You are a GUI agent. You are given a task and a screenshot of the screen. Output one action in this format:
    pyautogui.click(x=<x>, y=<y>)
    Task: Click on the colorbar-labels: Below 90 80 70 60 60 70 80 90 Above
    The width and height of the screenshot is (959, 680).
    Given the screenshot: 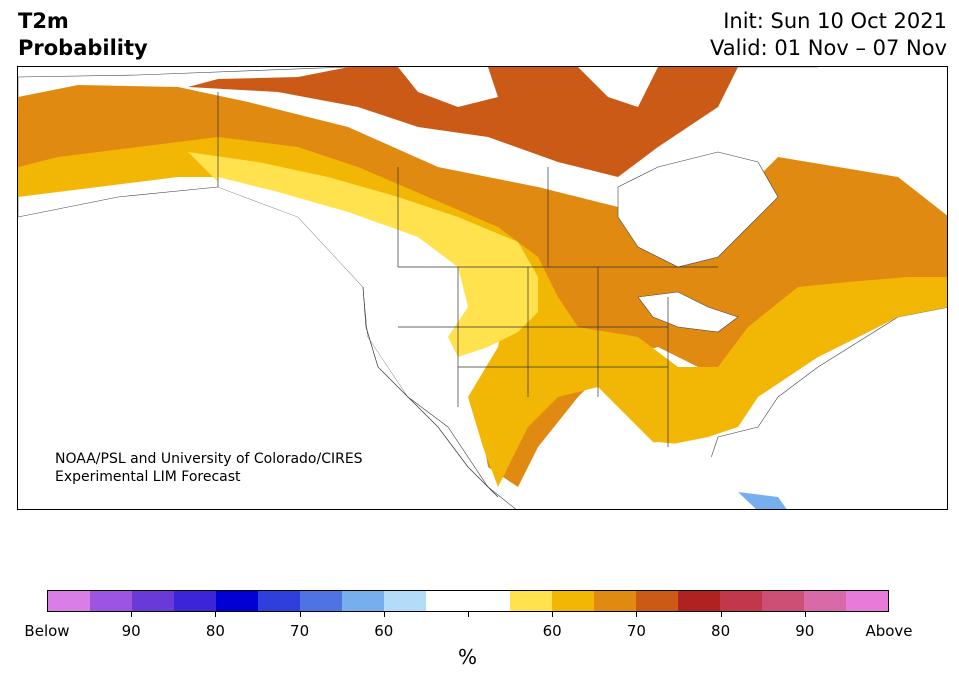 What is the action you would take?
    pyautogui.click(x=479, y=632)
    